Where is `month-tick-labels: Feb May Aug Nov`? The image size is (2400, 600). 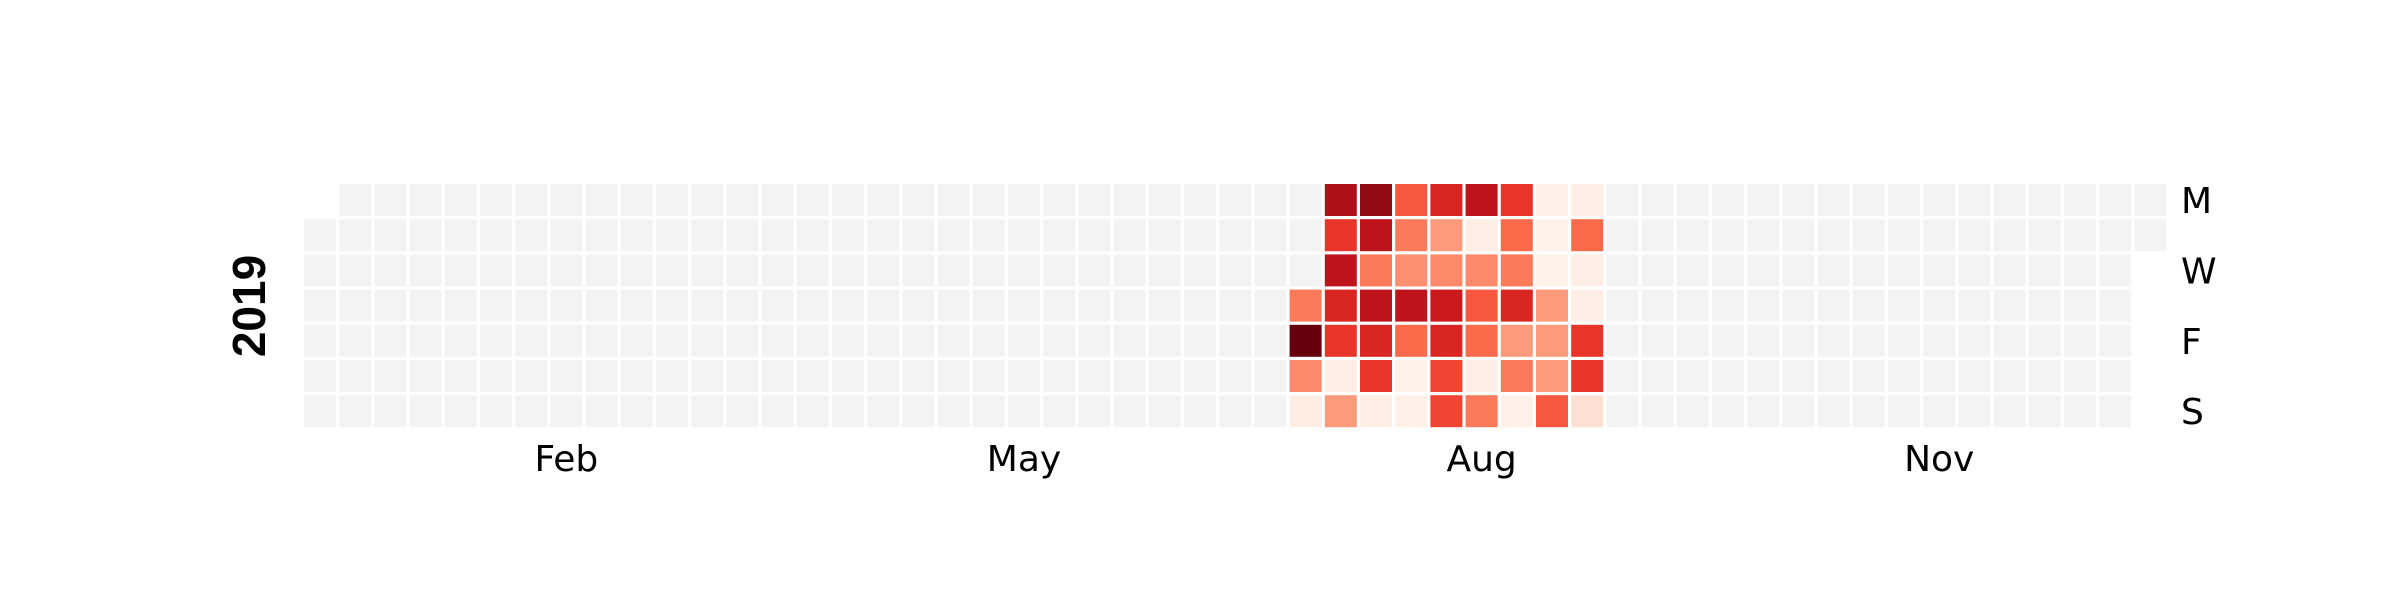 month-tick-labels: Feb May Aug Nov is located at coordinates (1255, 459).